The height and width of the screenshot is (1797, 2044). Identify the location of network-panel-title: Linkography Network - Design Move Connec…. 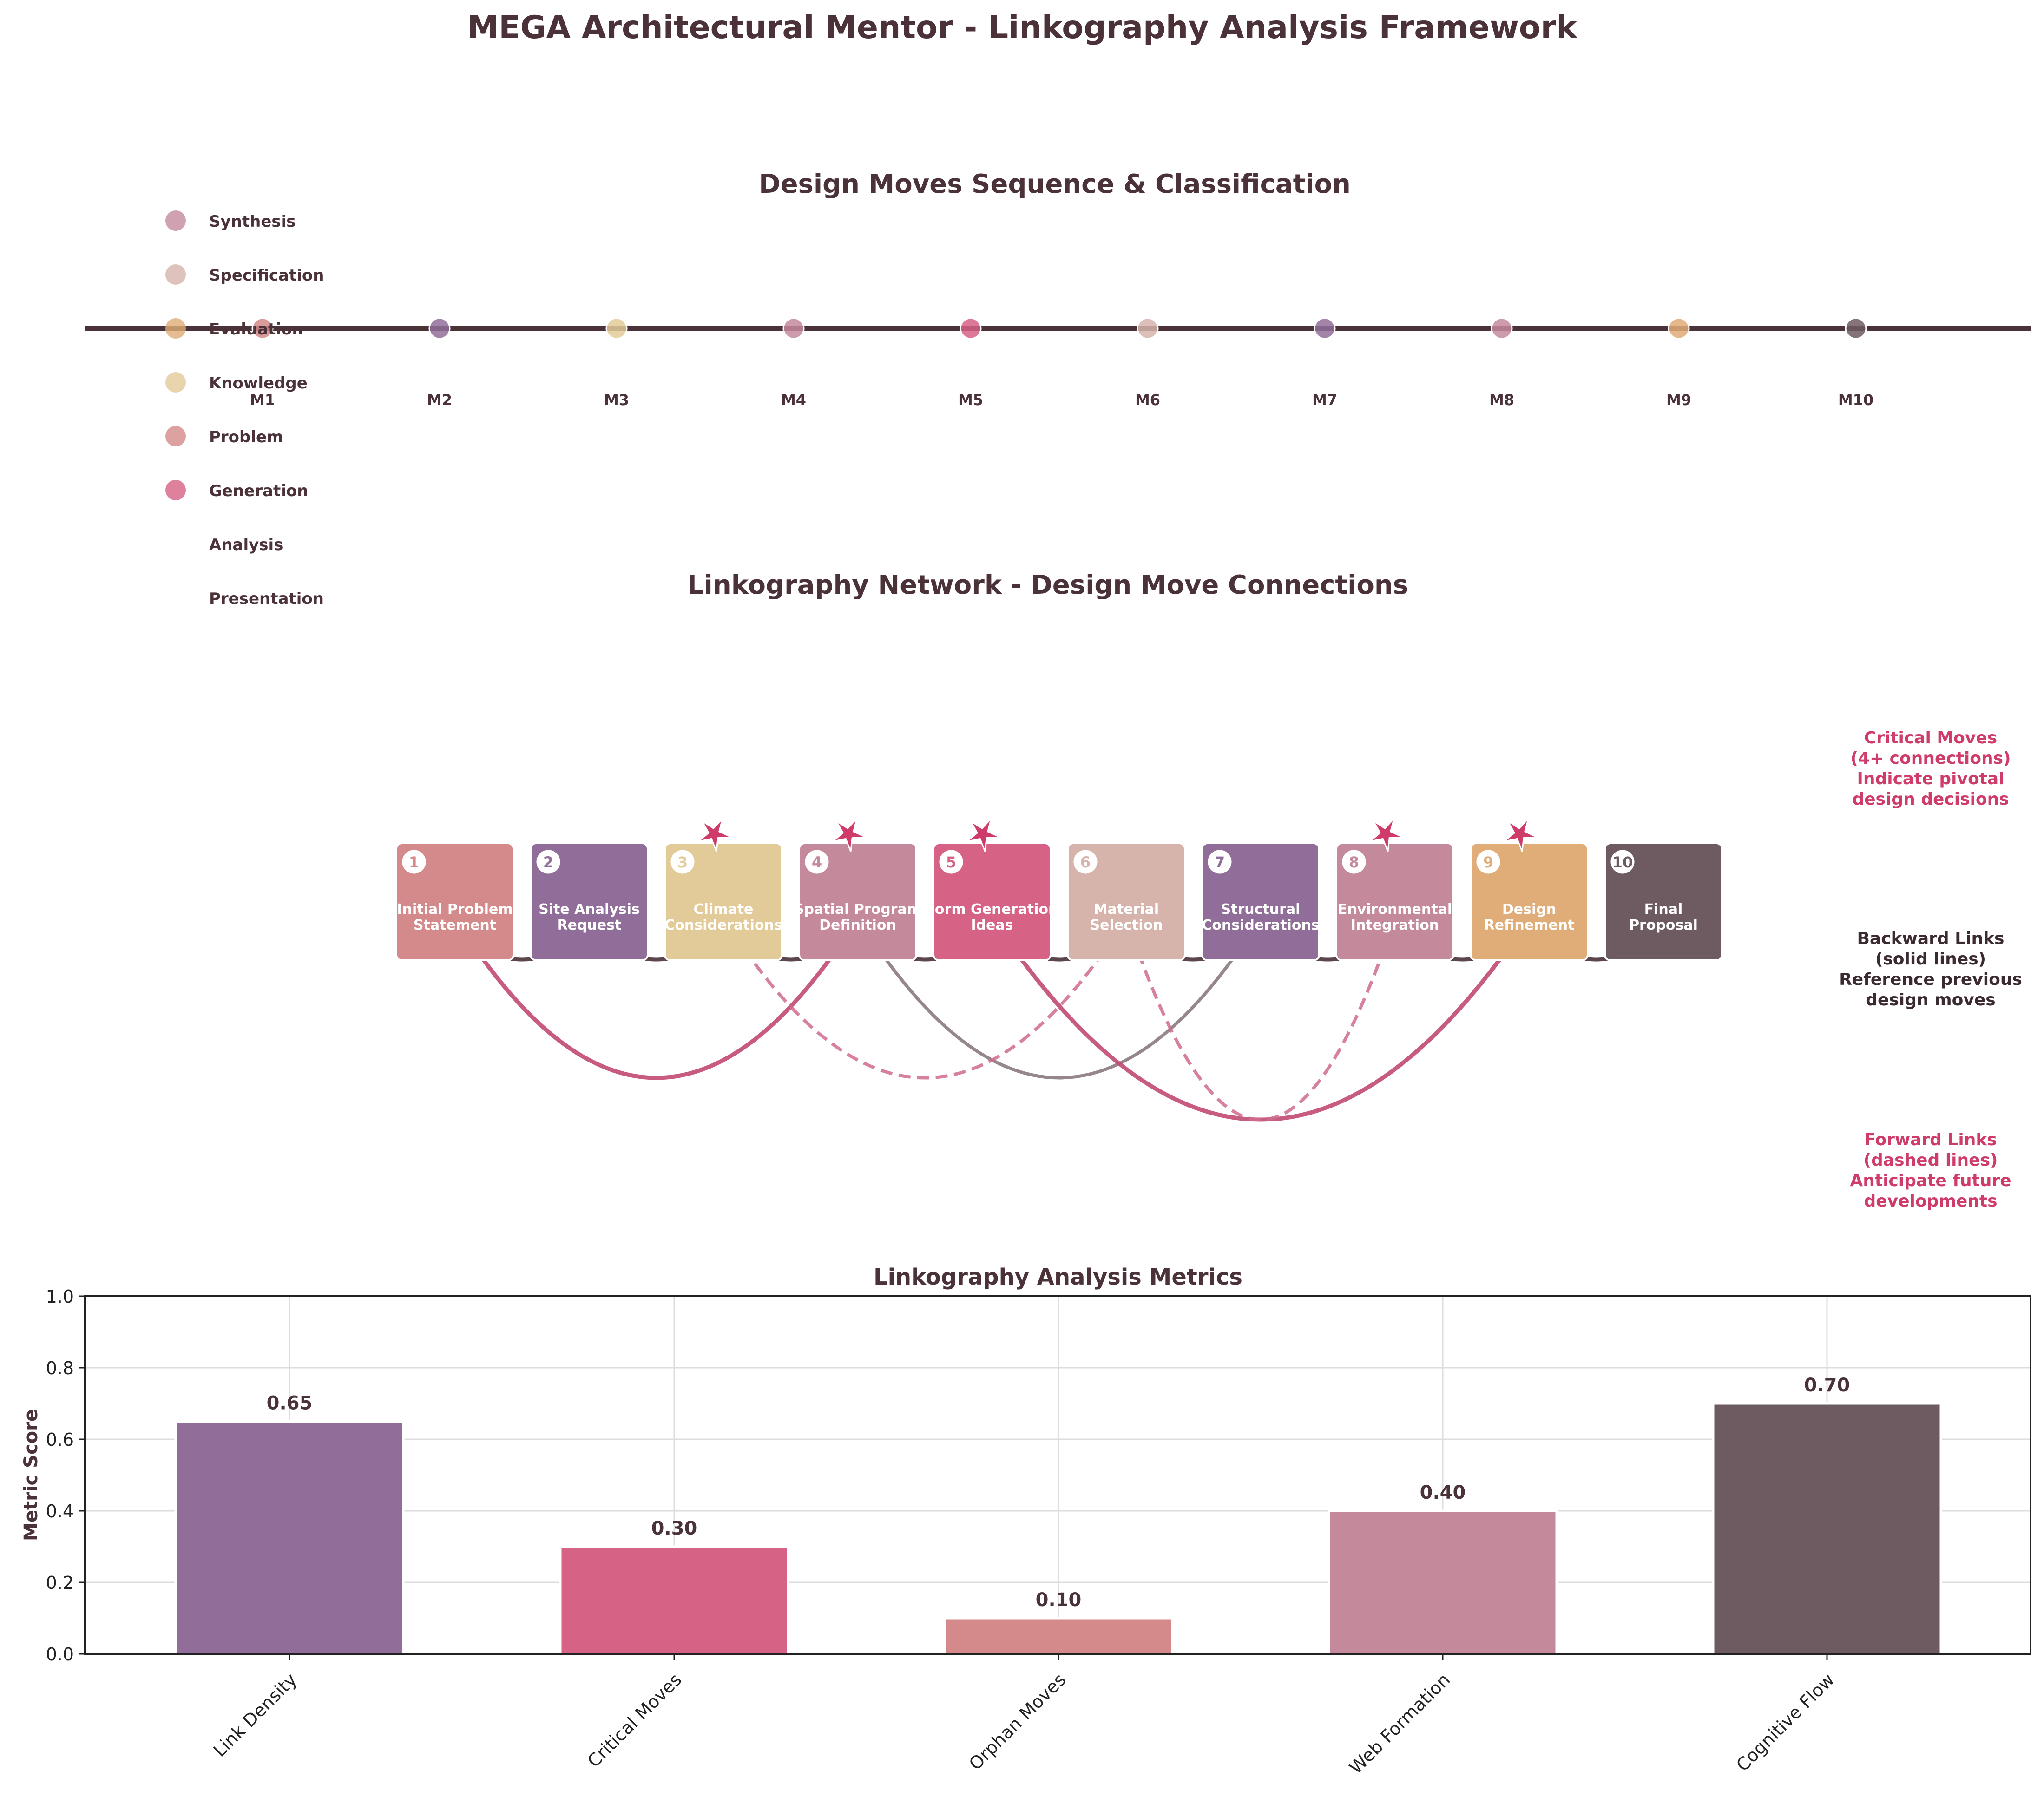
(1047, 585).